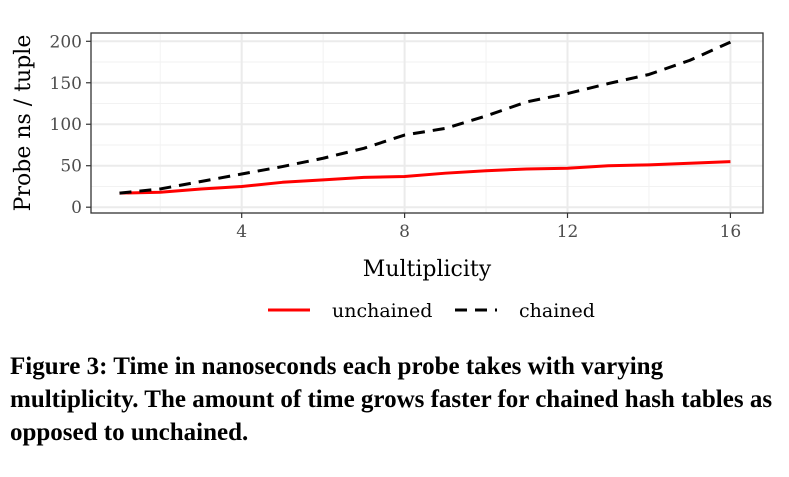 The image size is (789, 477). I want to click on legend: unchained chained, so click(431, 311).